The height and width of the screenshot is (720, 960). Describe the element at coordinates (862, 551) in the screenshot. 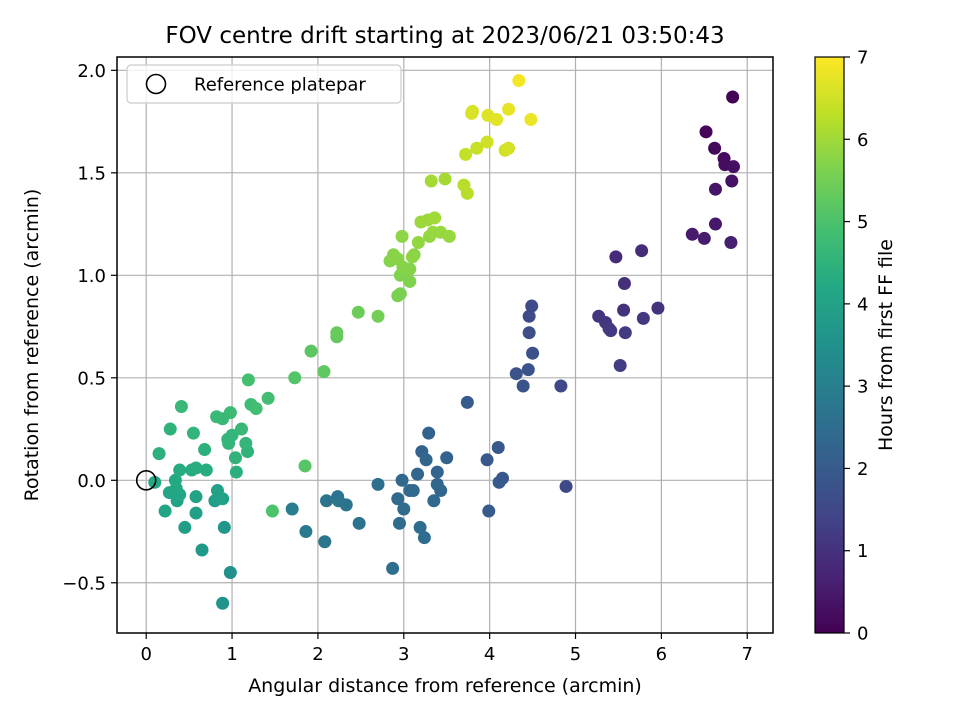

I see `colorbar-tick-label: 1` at that location.